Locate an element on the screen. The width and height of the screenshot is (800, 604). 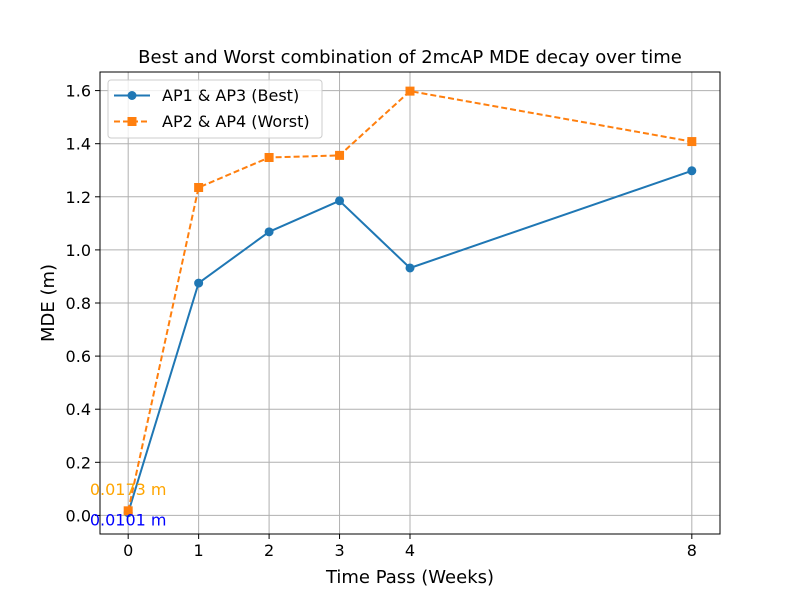
x-tick-label: 8 is located at coordinates (692, 550).